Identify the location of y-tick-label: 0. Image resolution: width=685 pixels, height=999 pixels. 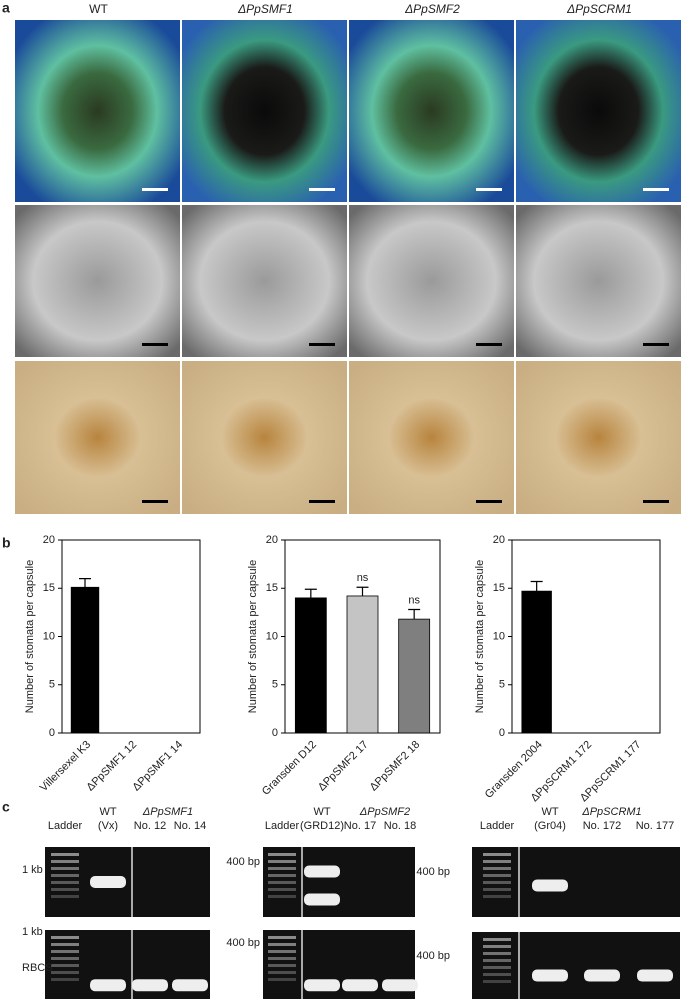
(52, 733).